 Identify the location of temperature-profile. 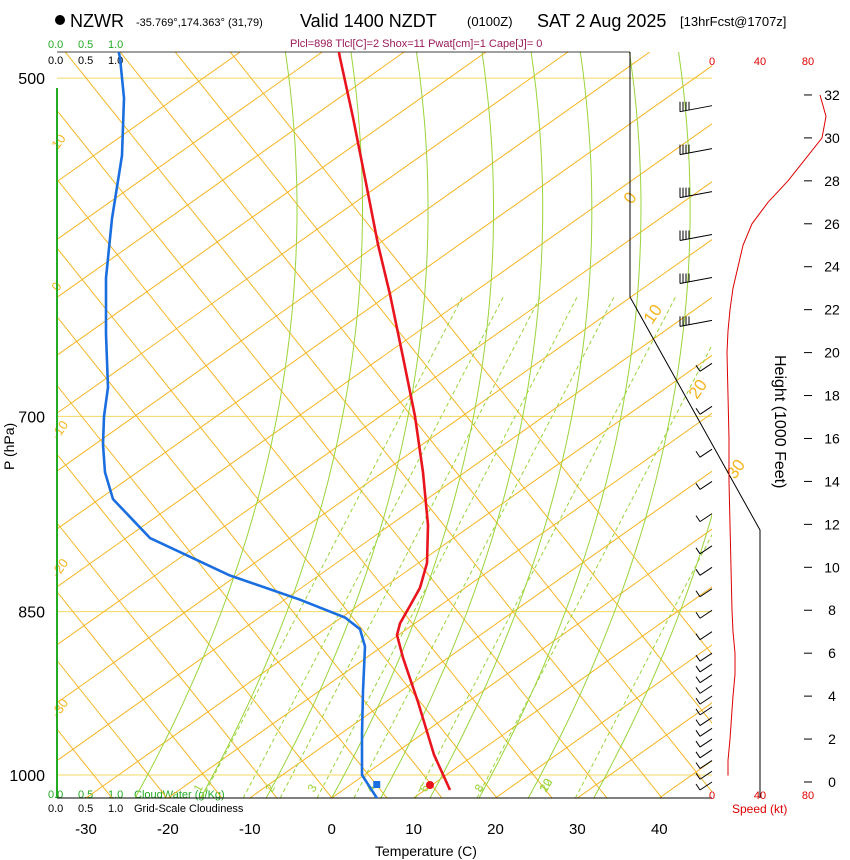
(394, 421).